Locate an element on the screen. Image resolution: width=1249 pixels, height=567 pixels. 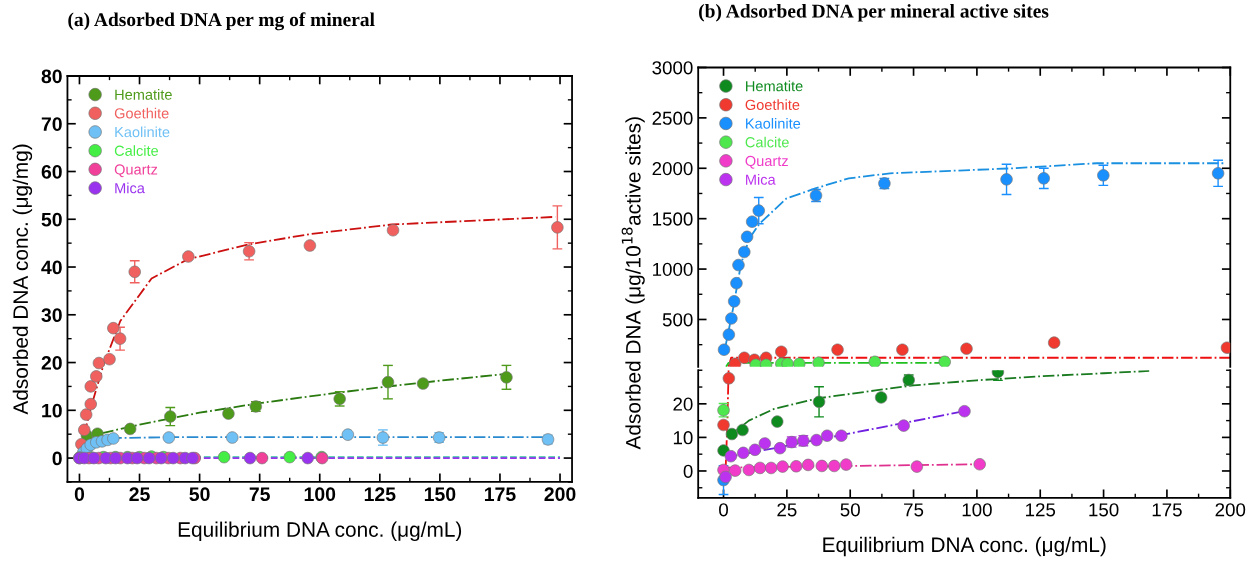
y-tick-label: 80 is located at coordinates (51, 76).